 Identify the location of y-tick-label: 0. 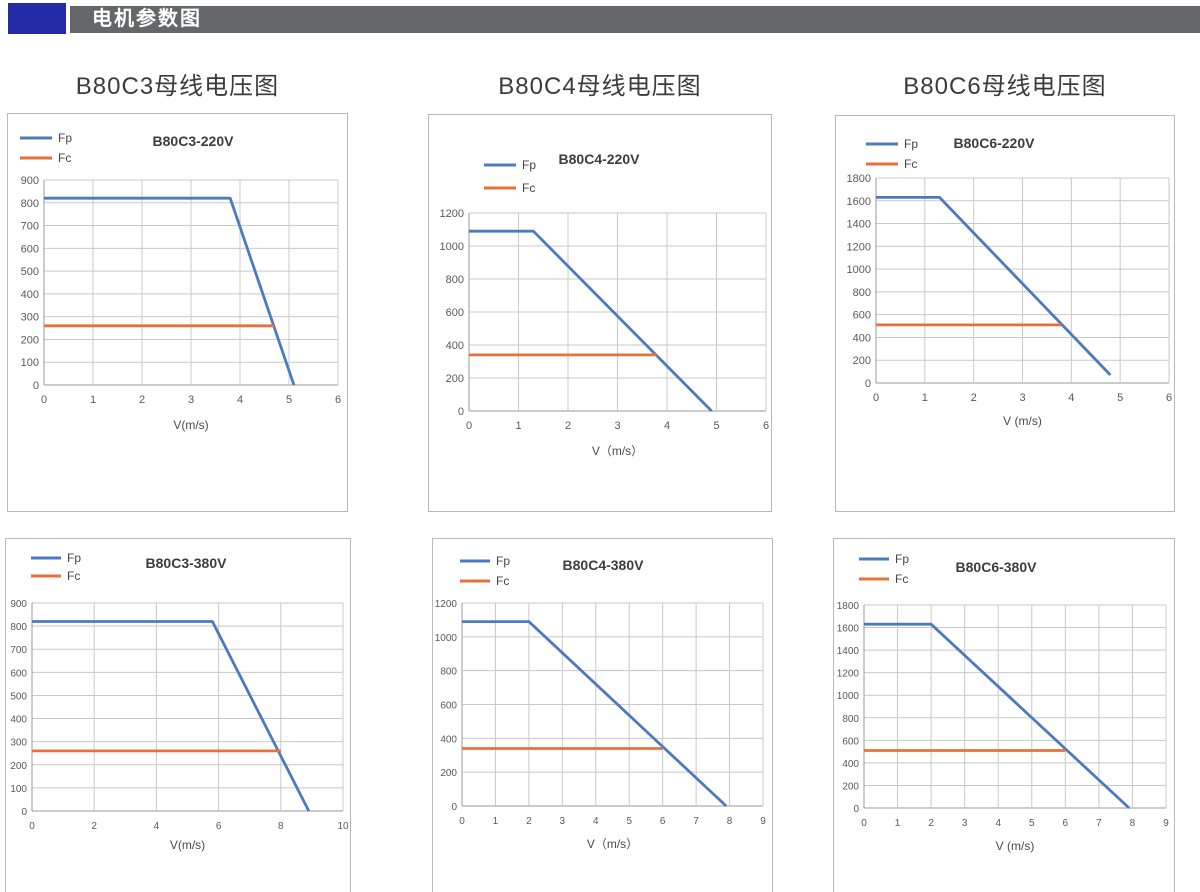
(856, 809).